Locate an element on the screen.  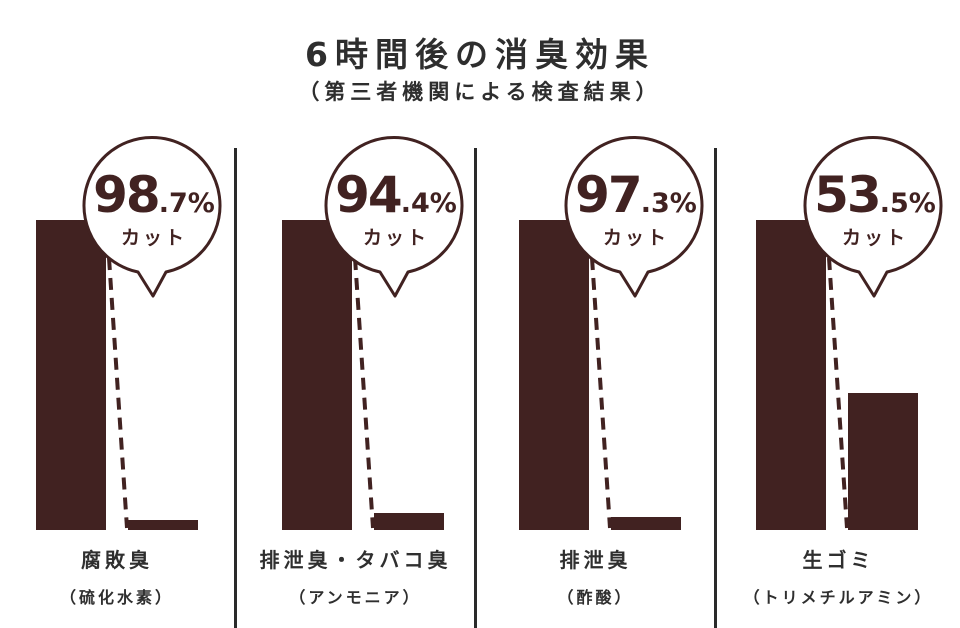
category-sublabel-1: （硫化水素） is located at coordinates (116, 597).